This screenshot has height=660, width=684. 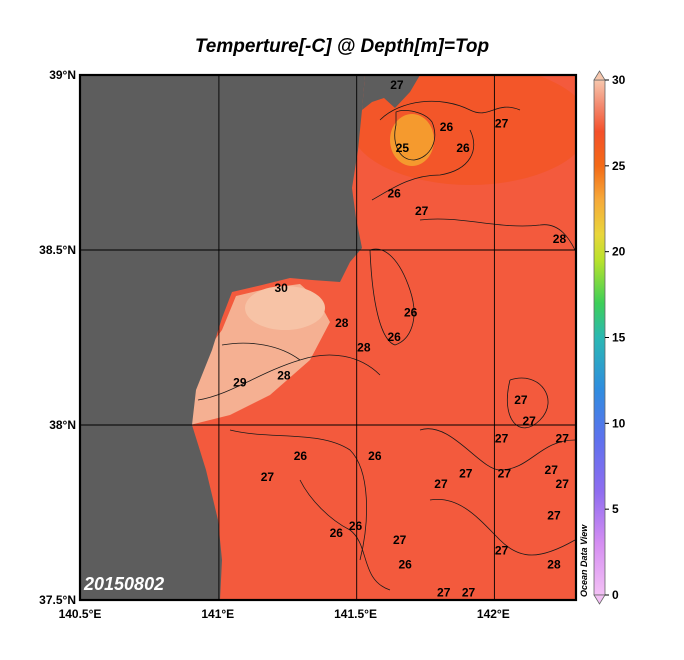 What do you see at coordinates (599, 599) in the screenshot?
I see `colorbar-min-arrow` at bounding box center [599, 599].